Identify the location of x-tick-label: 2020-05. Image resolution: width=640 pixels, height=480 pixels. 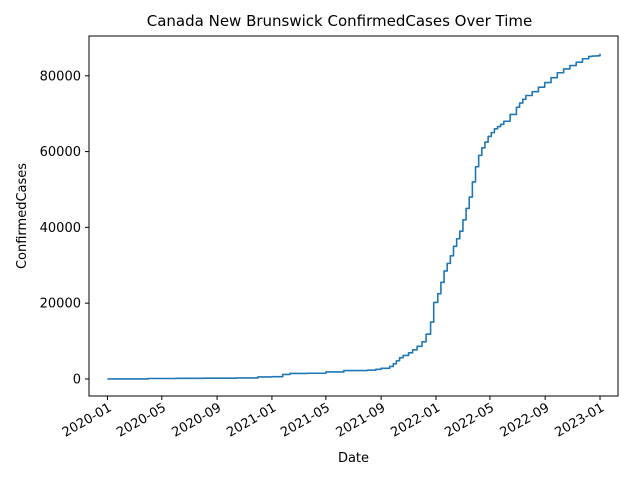
(141, 420).